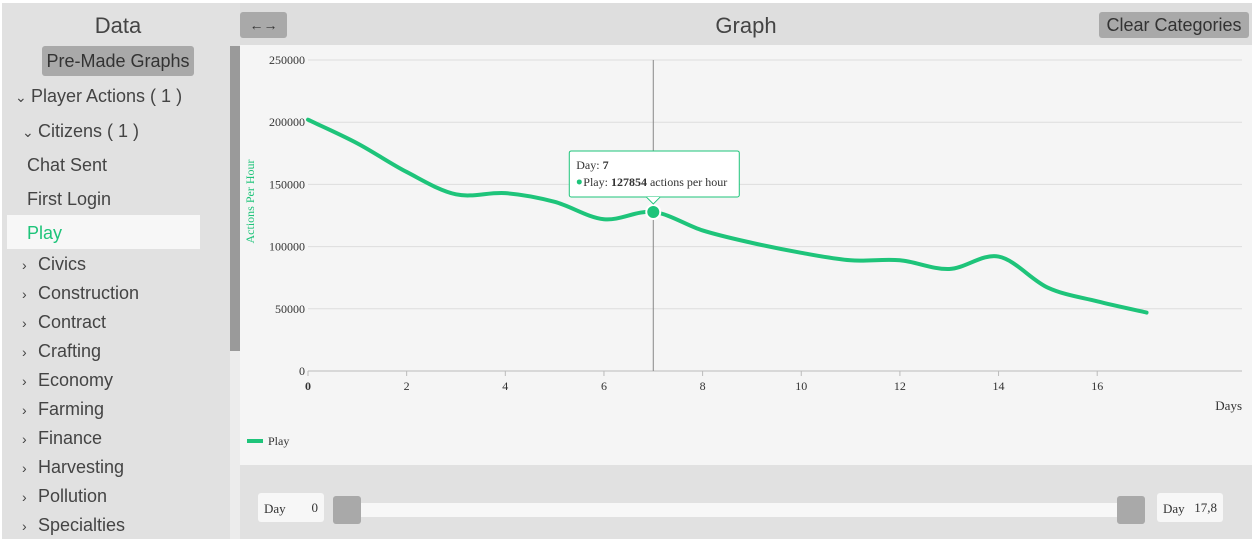 This screenshot has width=1255, height=541. I want to click on hover-point, so click(653, 211).